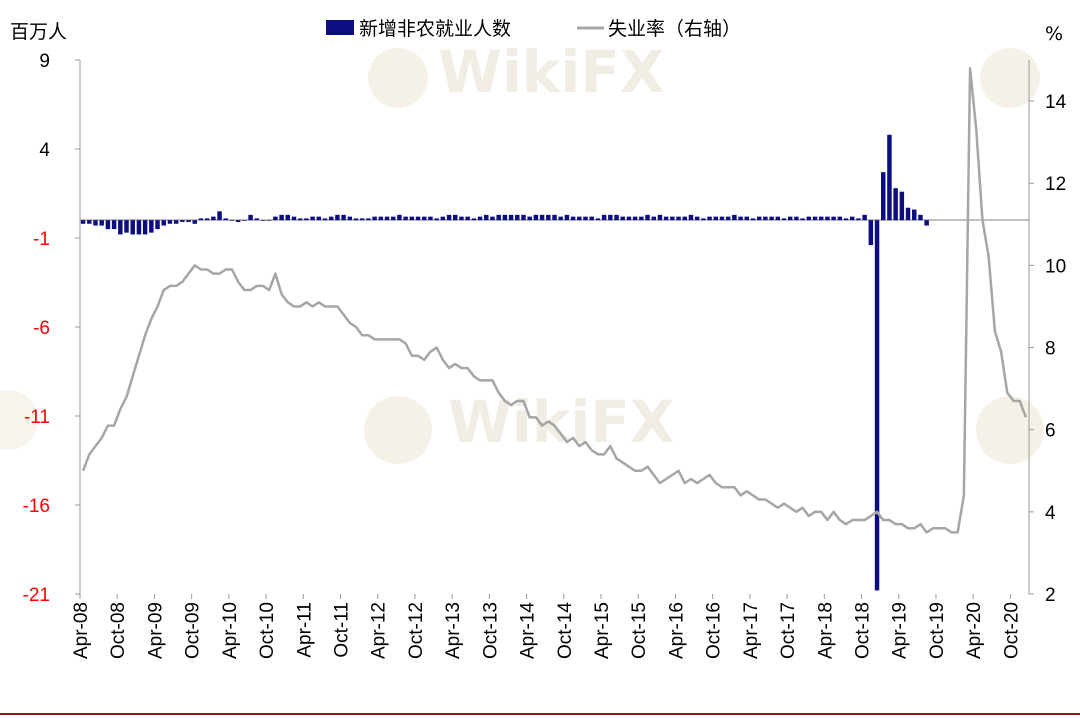  Describe the element at coordinates (825, 630) in the screenshot. I see `x-tick-label: Apr-18` at that location.